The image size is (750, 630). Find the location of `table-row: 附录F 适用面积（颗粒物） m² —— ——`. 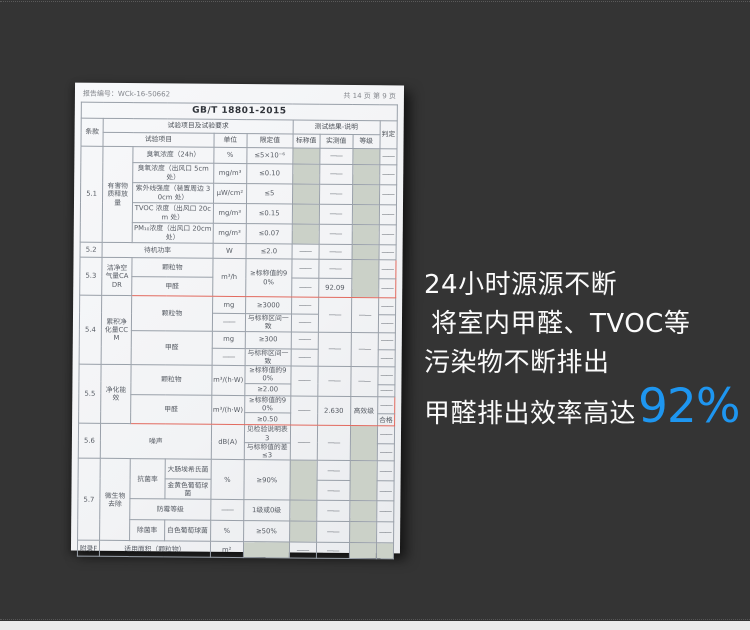

table-row: 附录F 适用面积（颗粒物） m² —— —— is located at coordinates (235, 550).